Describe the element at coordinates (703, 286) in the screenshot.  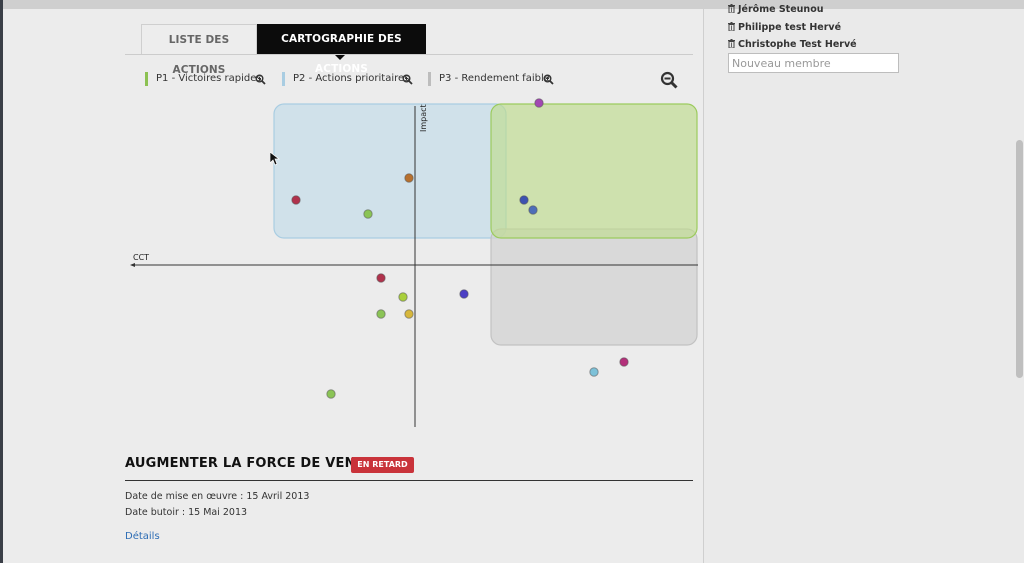
I see `panel-divider` at that location.